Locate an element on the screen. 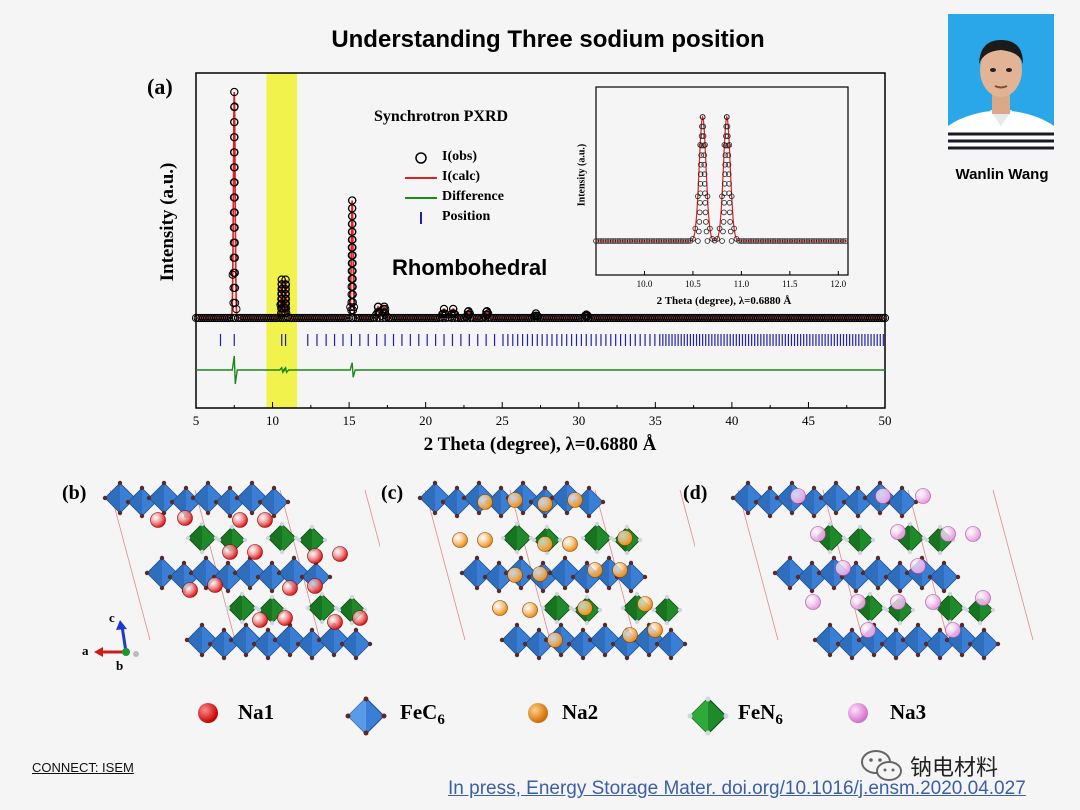 The width and height of the screenshot is (1080, 810). position-ticks is located at coordinates (551, 340).